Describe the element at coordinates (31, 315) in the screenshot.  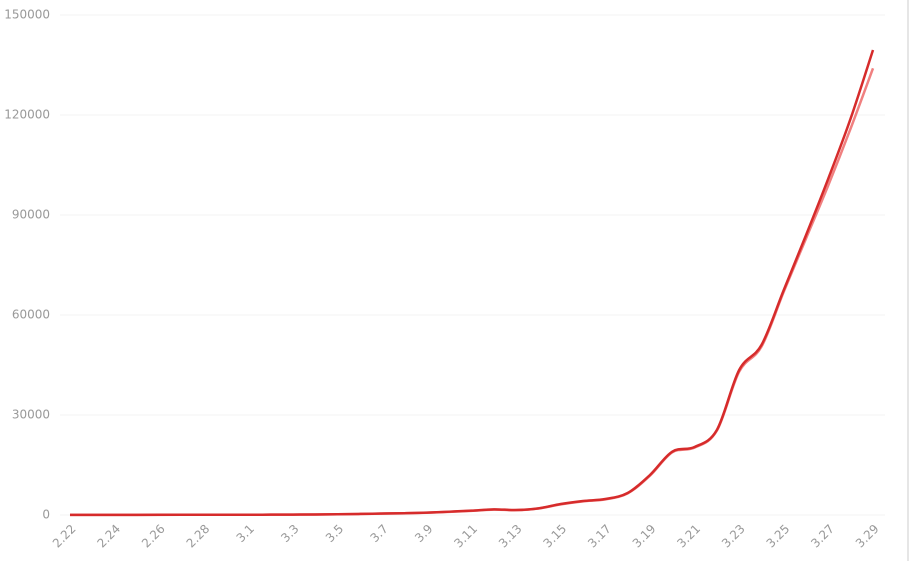
I see `y-tick-label: 60000` at that location.